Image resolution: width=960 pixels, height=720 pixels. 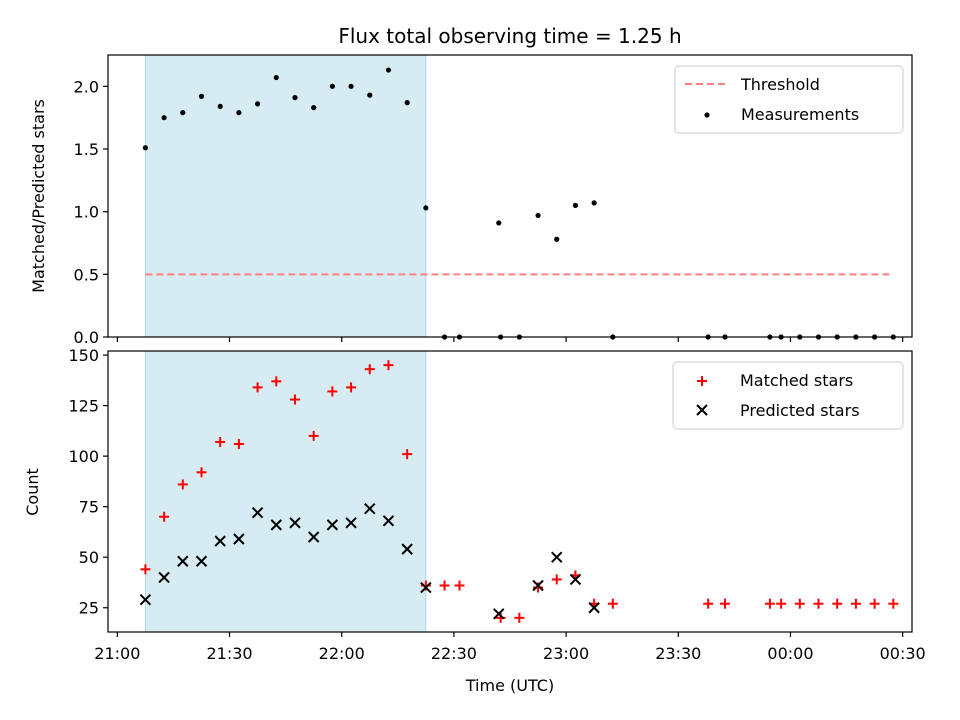 I want to click on threshold-legend-label: Threshold, so click(x=780, y=84).